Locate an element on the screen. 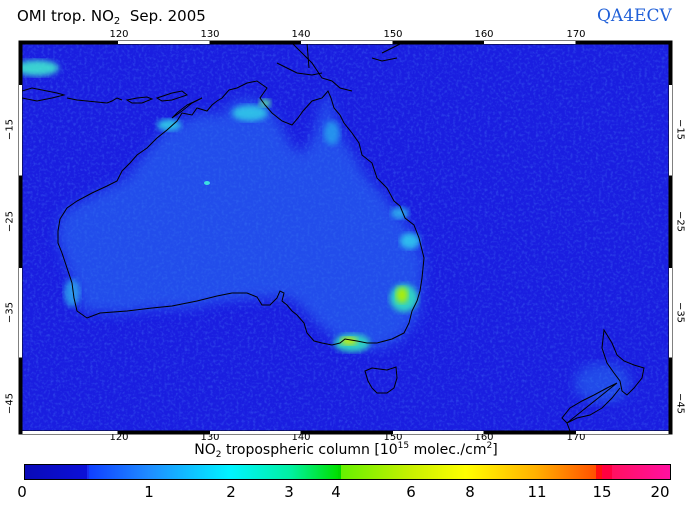 The width and height of the screenshot is (692, 507). left-tick-label: −25 is located at coordinates (10, 221).